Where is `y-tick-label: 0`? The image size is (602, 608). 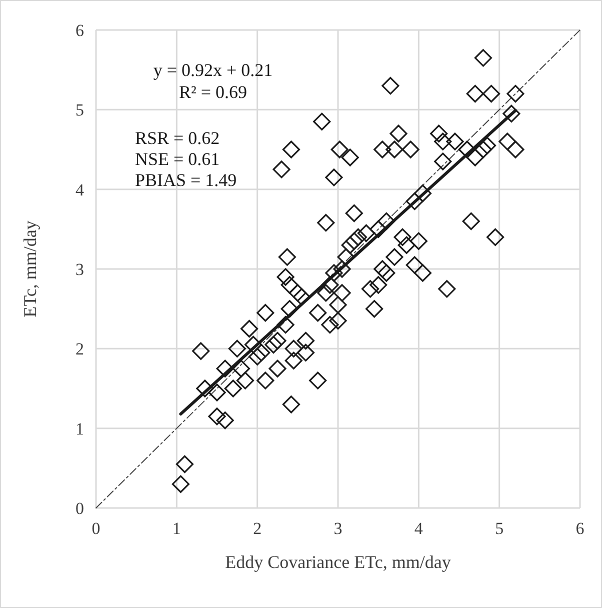
y-tick-label: 0 is located at coordinates (80, 508).